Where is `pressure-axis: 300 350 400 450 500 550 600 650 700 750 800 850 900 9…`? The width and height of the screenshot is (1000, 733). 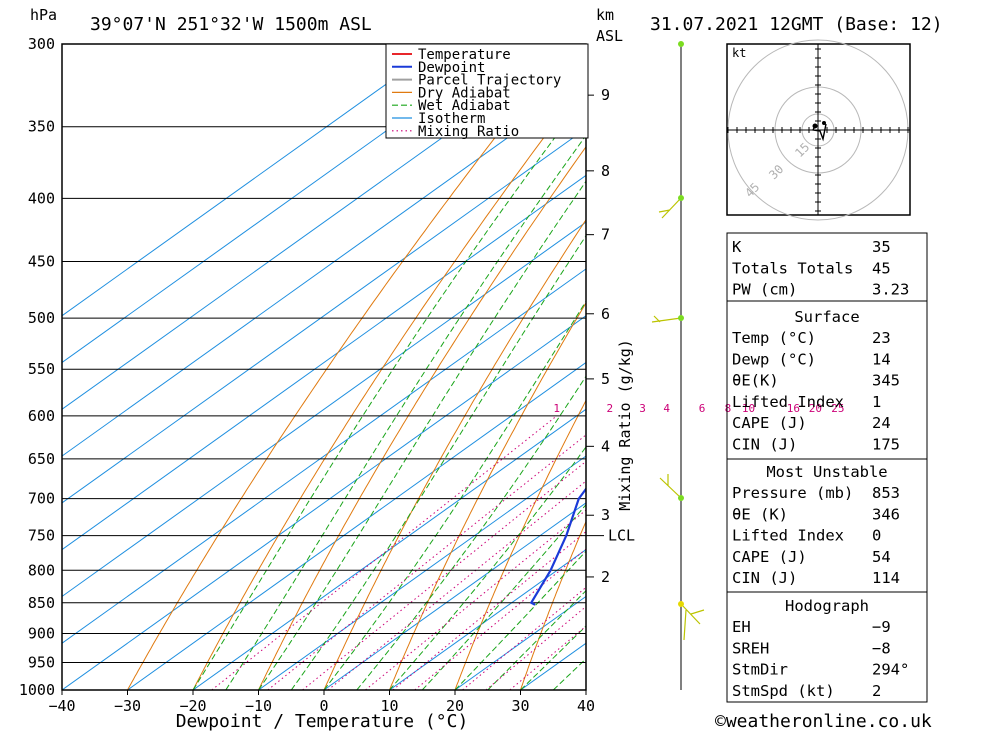
pressure-axis: 300 350 400 450 500 550 600 650 700 750 800 850 900 9… is located at coordinates (37, 367).